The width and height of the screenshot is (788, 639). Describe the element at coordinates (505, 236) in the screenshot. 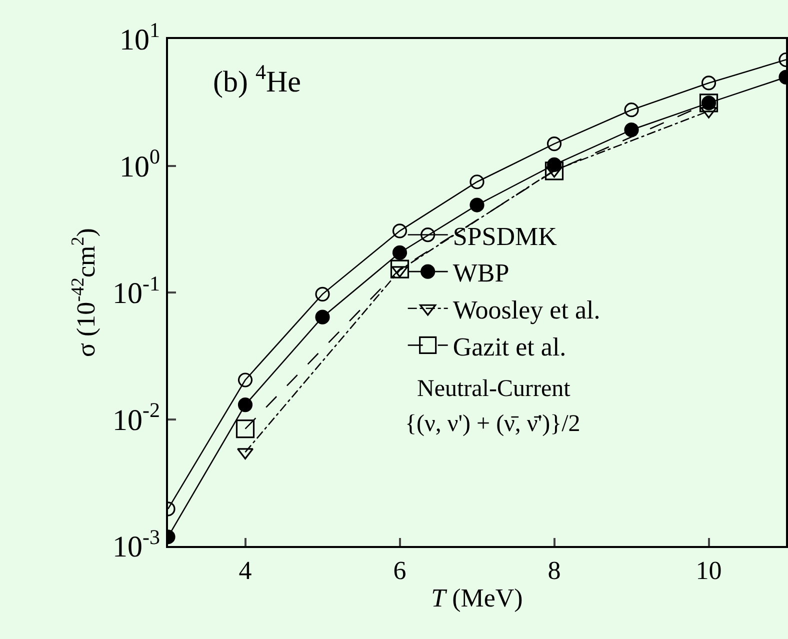

I see `legend-label: SPSDMK` at that location.